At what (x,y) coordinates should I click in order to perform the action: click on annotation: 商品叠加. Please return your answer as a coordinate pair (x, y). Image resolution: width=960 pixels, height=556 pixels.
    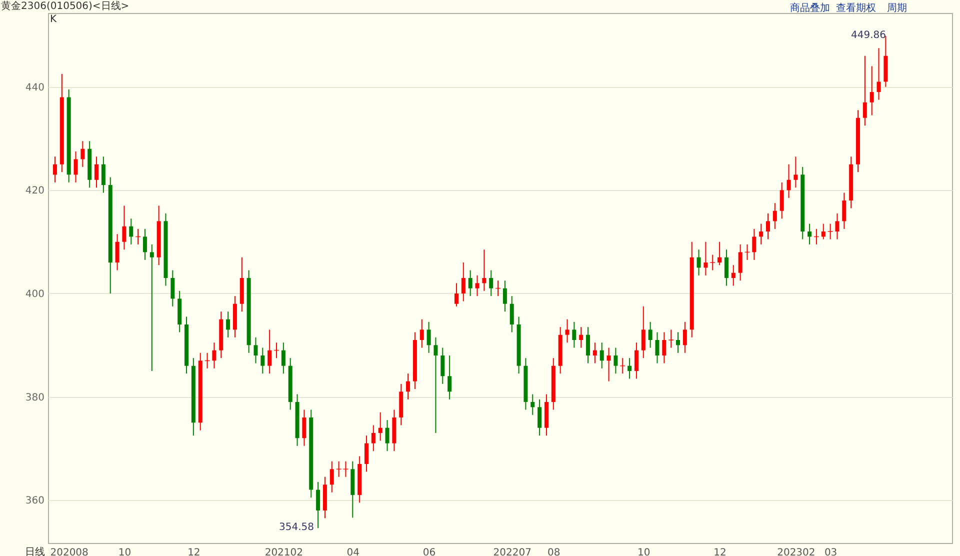
    Looking at the image, I should click on (810, 8).